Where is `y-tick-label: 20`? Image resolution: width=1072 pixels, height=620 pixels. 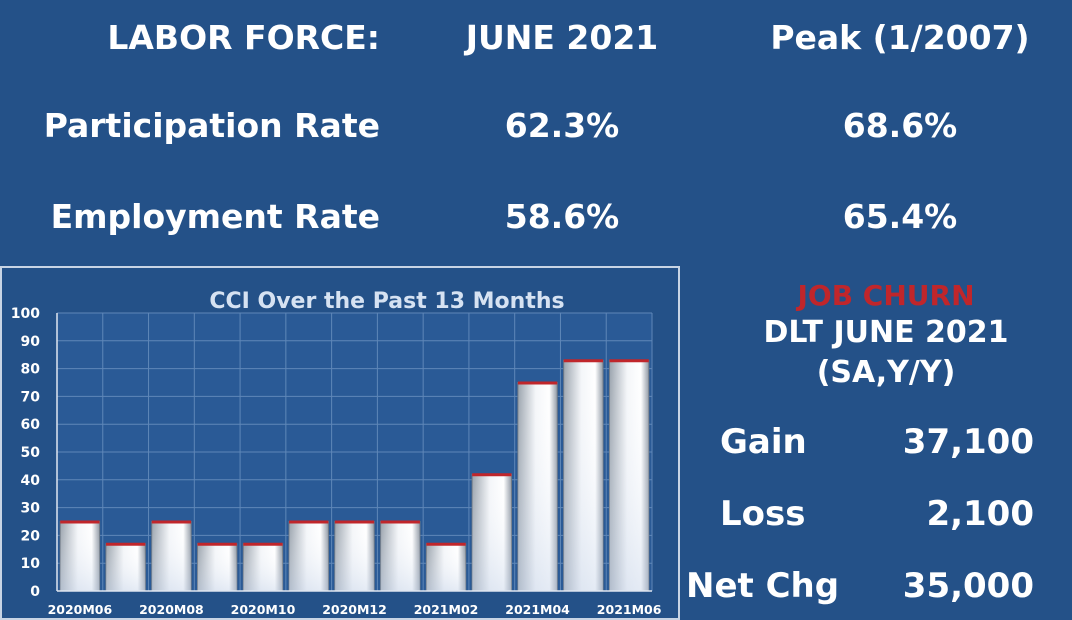
y-tick-label: 20 is located at coordinates (31, 536).